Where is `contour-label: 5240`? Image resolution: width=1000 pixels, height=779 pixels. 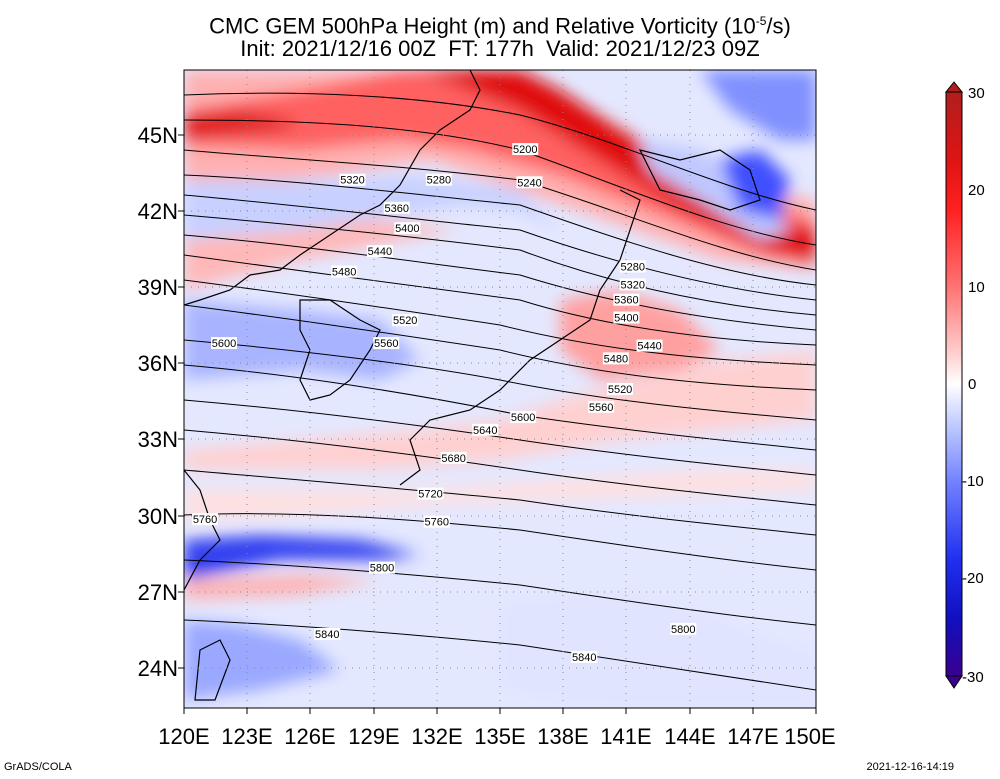 contour-label: 5240 is located at coordinates (529, 183).